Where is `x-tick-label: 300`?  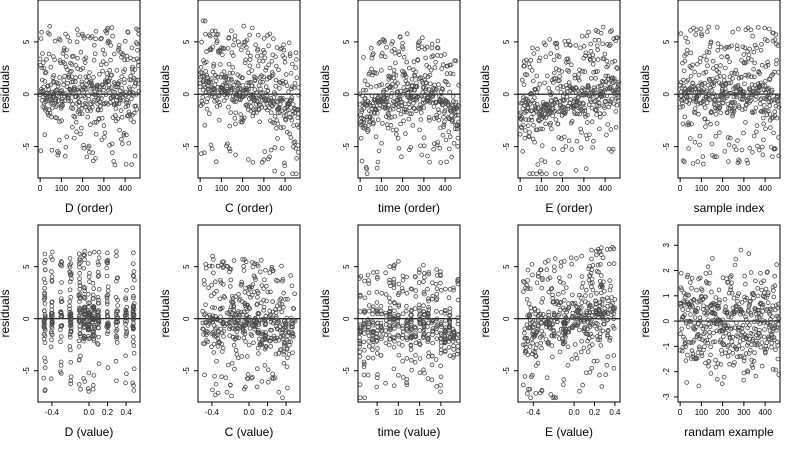 x-tick-label: 300 is located at coordinates (744, 188).